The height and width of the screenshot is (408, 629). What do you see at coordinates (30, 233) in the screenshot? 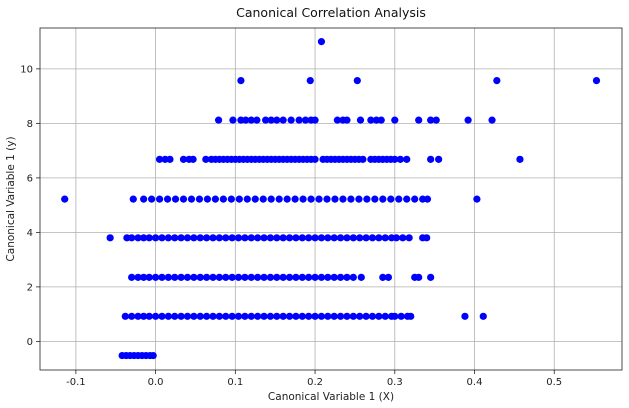
I see `y-tick-label: 4` at bounding box center [30, 233].